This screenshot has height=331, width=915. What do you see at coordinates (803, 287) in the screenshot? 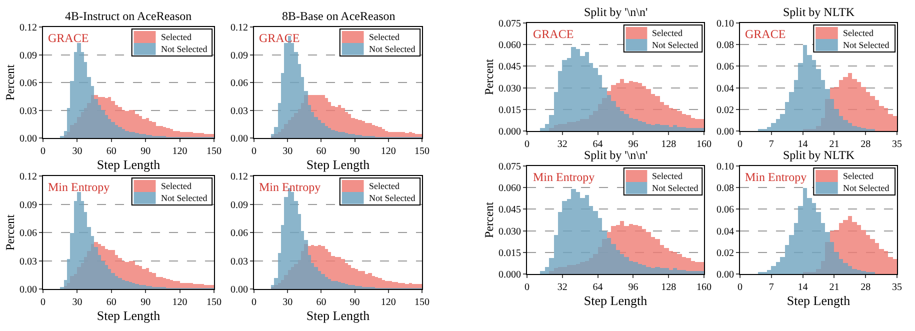
I see `x-tick-label: 14` at bounding box center [803, 287].